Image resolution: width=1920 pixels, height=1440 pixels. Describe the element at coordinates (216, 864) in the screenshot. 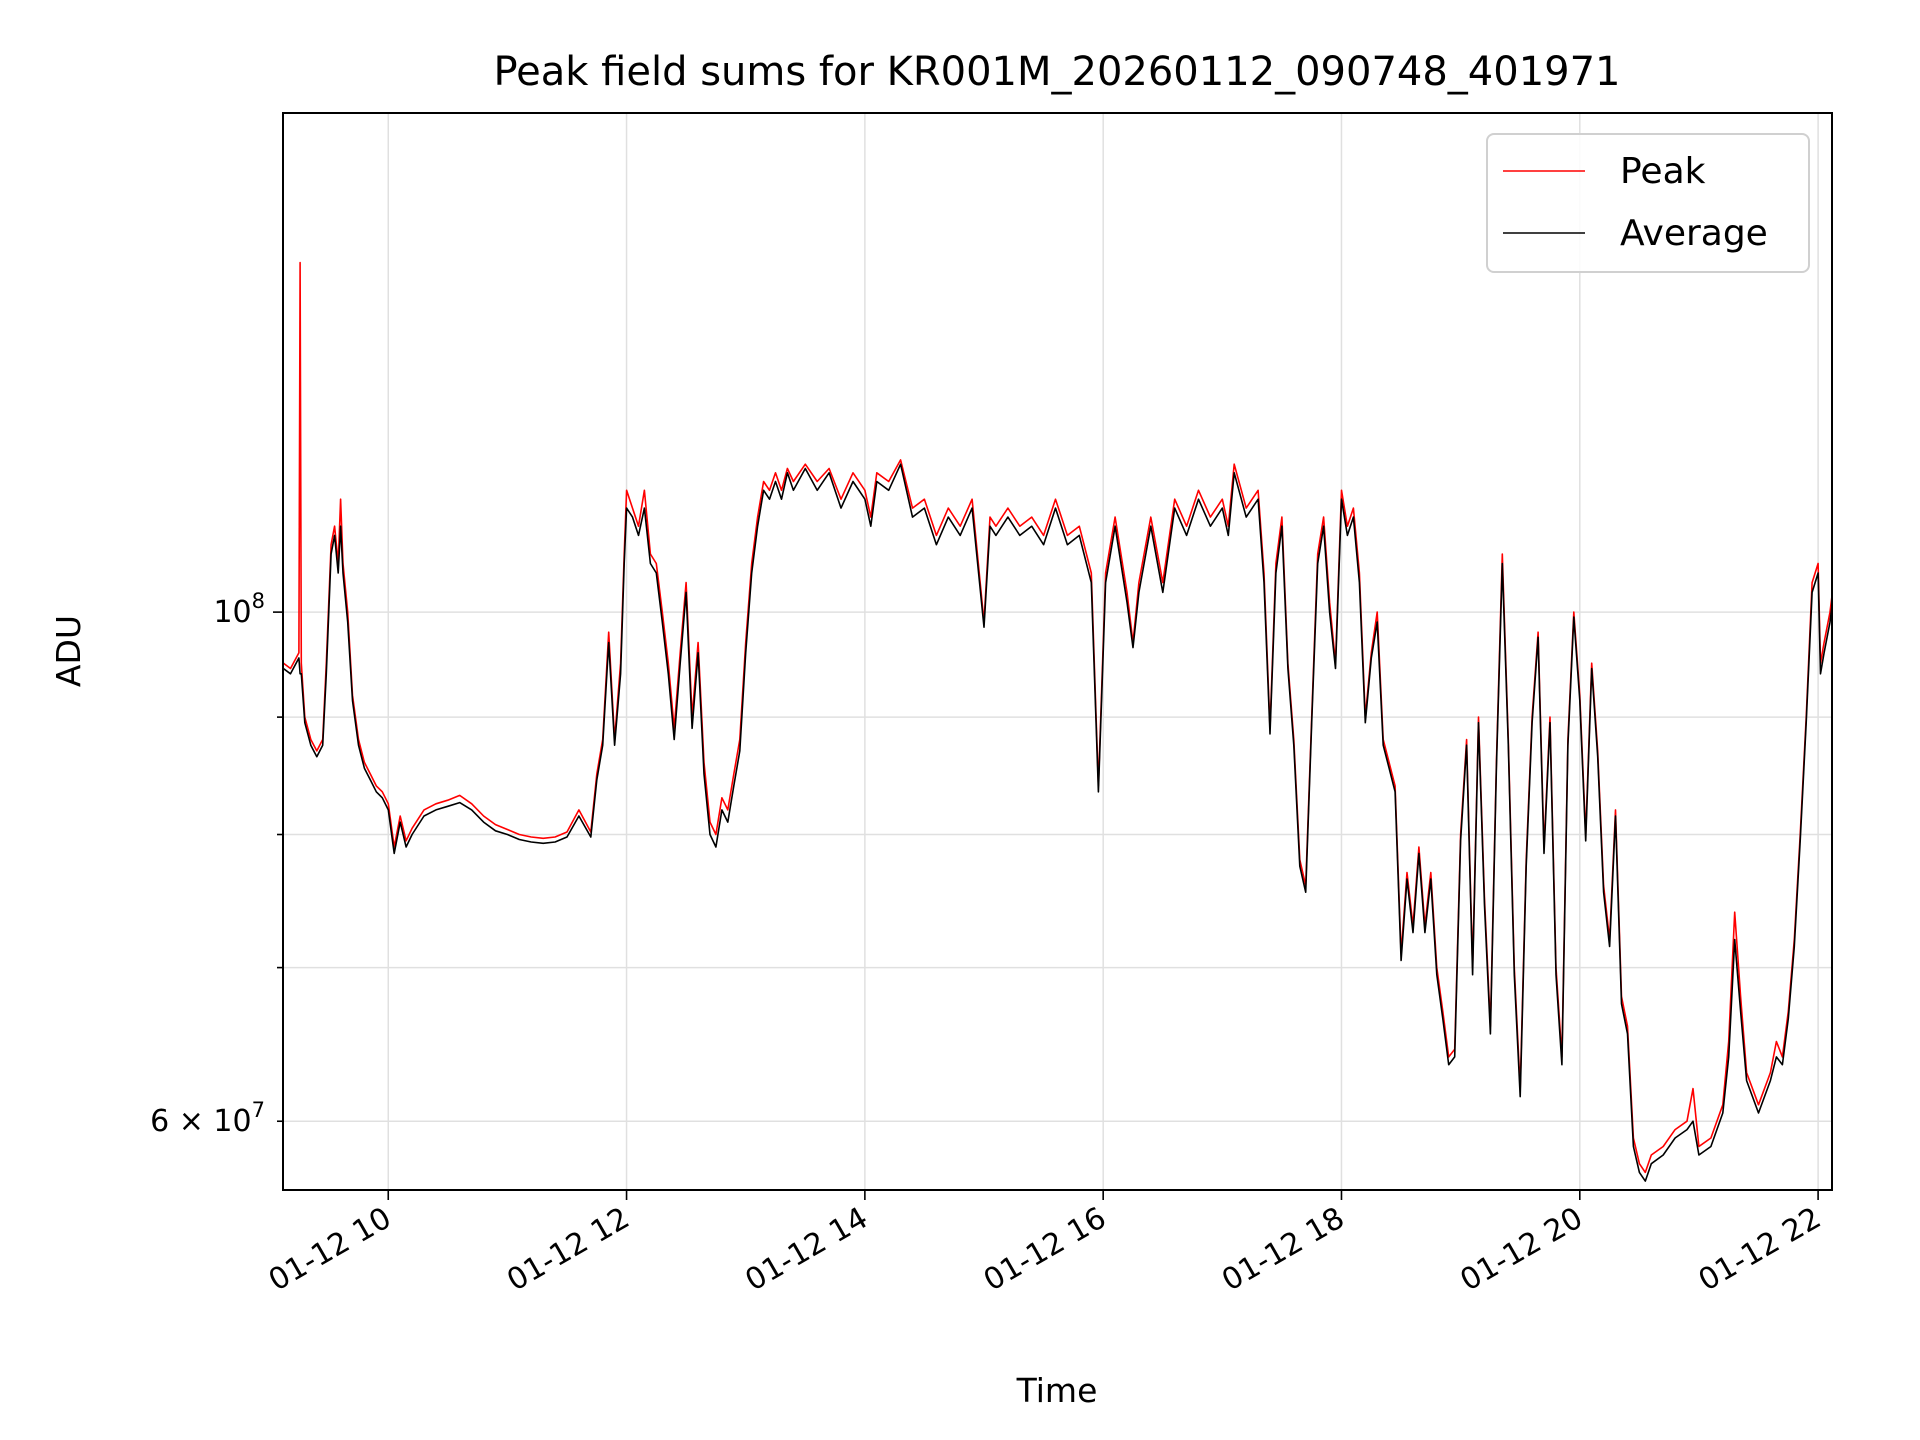

I see `y-axis: 108 6 × 107` at that location.